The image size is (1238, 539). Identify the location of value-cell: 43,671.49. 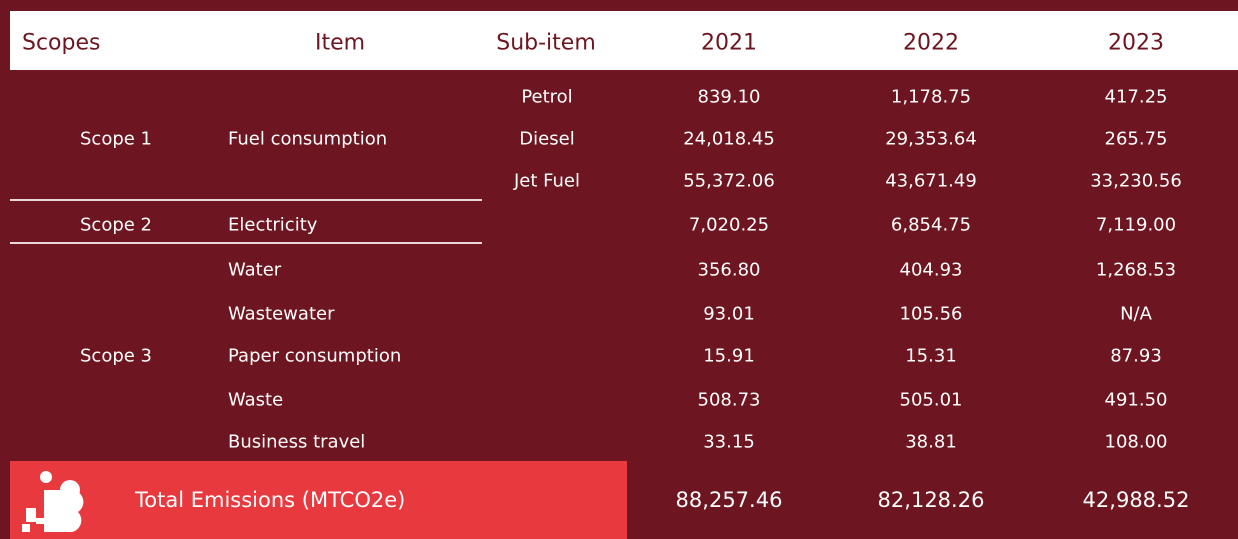
(931, 181).